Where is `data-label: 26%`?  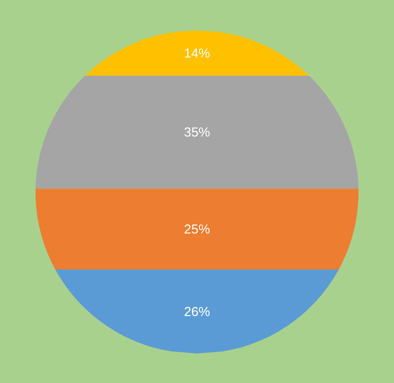
data-label: 26% is located at coordinates (197, 312).